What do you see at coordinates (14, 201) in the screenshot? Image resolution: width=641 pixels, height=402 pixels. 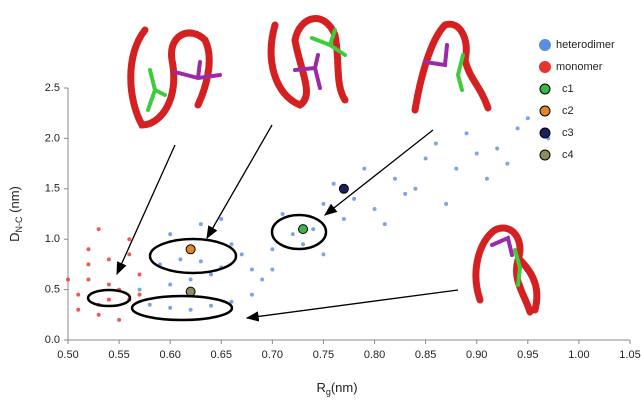 I see `y-label-unit: (nm)` at bounding box center [14, 201].